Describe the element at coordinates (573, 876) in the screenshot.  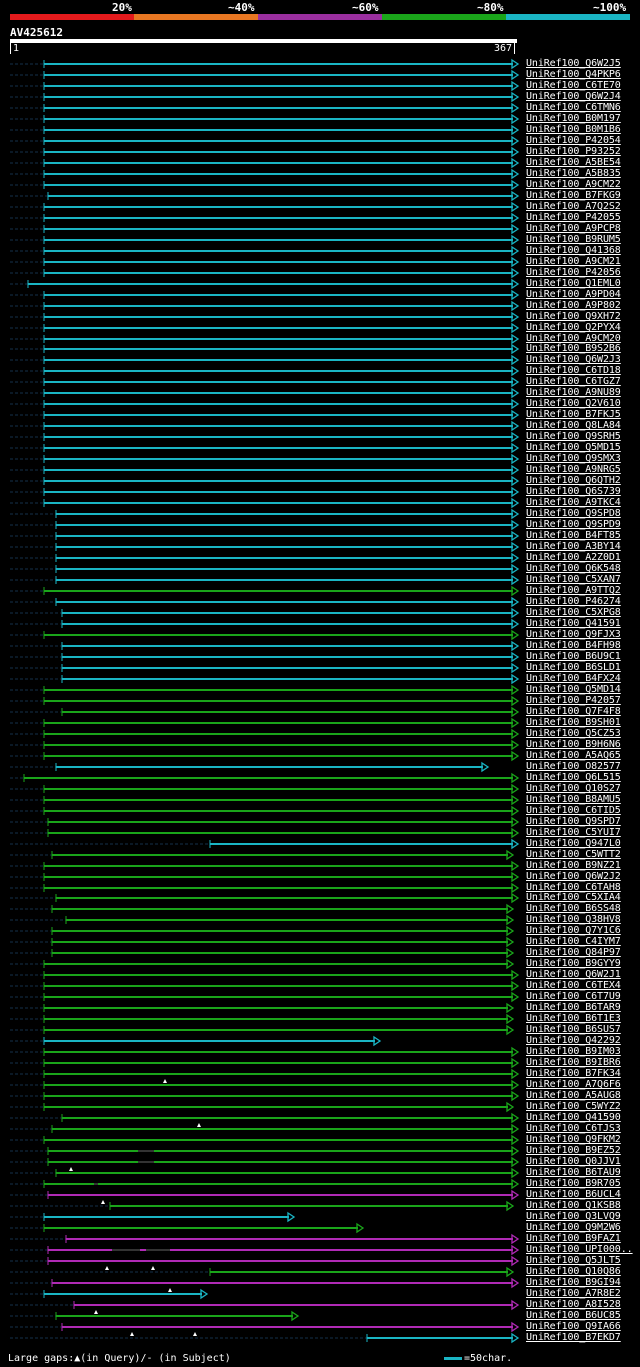
I see `hit-label-link: UniRef100_Q6W2J2` at that location.